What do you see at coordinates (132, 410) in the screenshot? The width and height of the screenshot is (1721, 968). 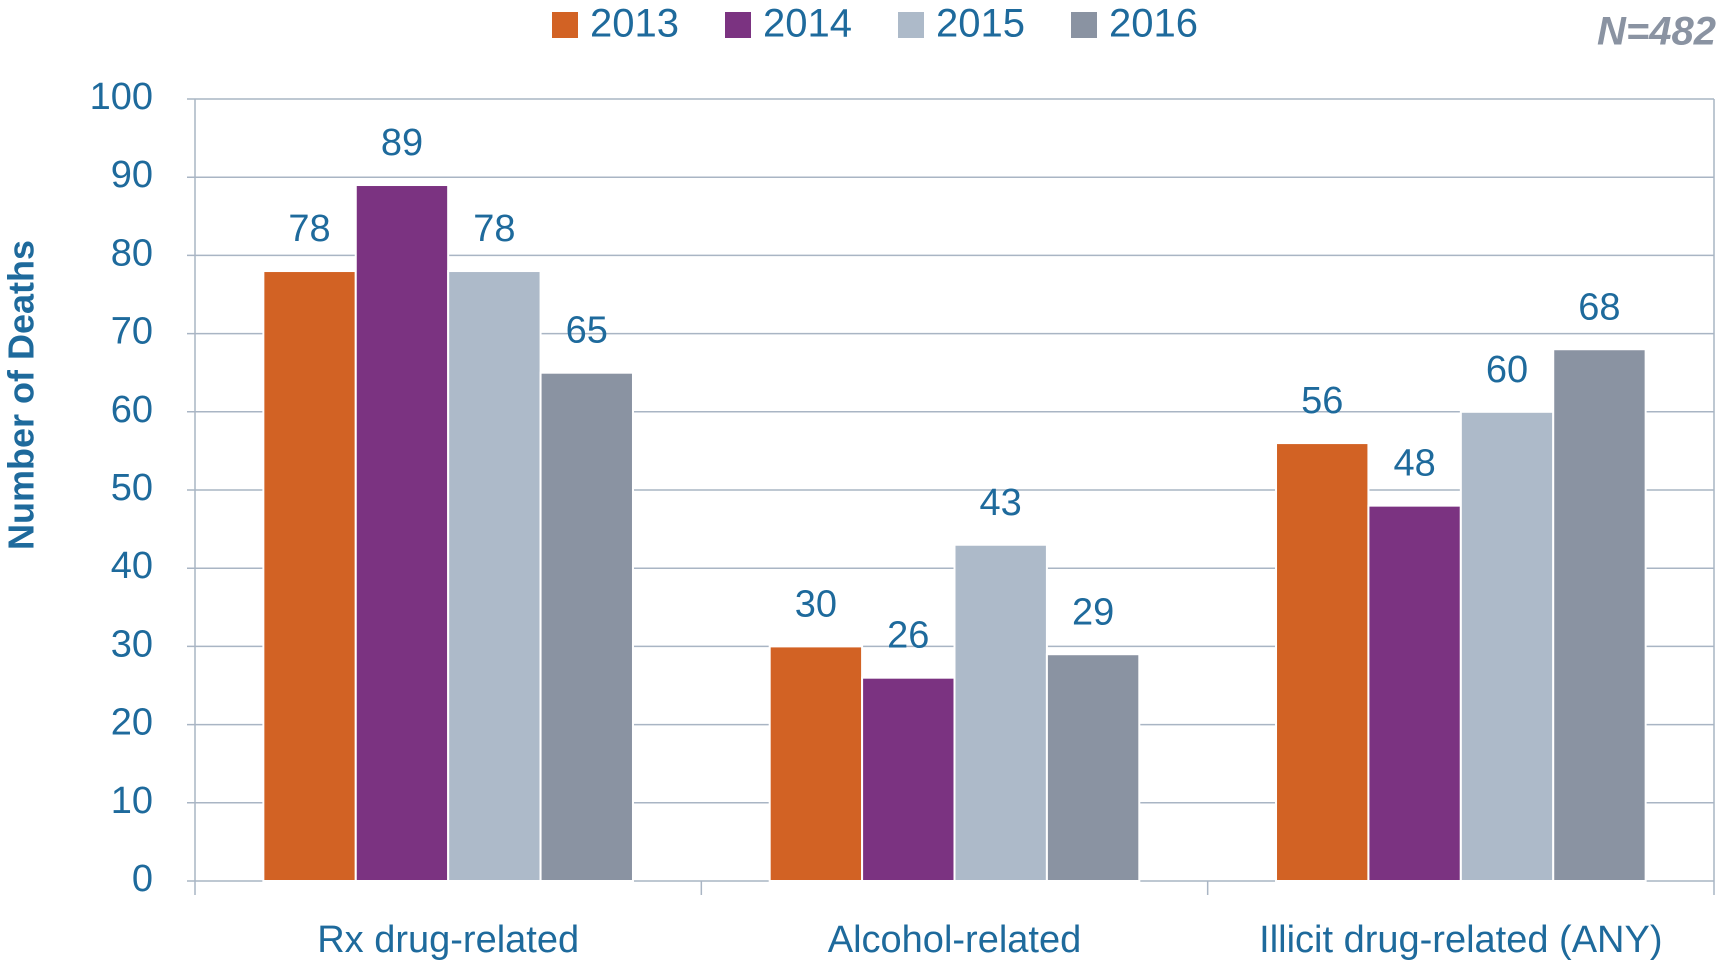 I see `y-tick-label: 60` at bounding box center [132, 410].